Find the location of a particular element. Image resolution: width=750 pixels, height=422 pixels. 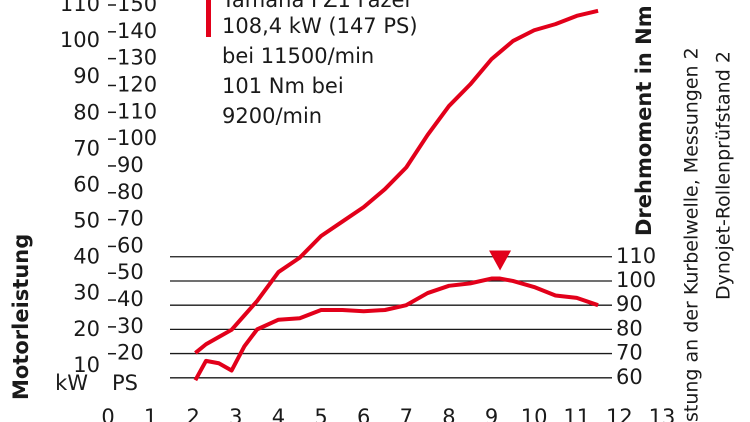

x-tick-label: 7 is located at coordinates (406, 413).